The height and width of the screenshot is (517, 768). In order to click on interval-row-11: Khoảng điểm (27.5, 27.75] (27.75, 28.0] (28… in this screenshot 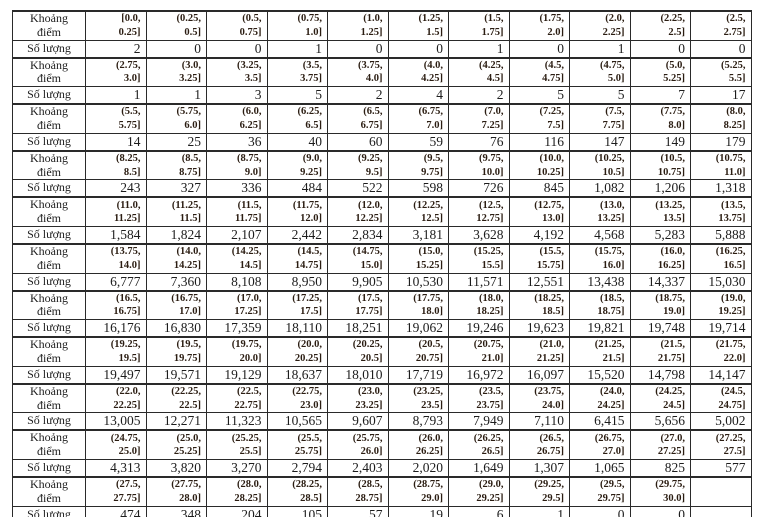, I will do `click(382, 491)`.